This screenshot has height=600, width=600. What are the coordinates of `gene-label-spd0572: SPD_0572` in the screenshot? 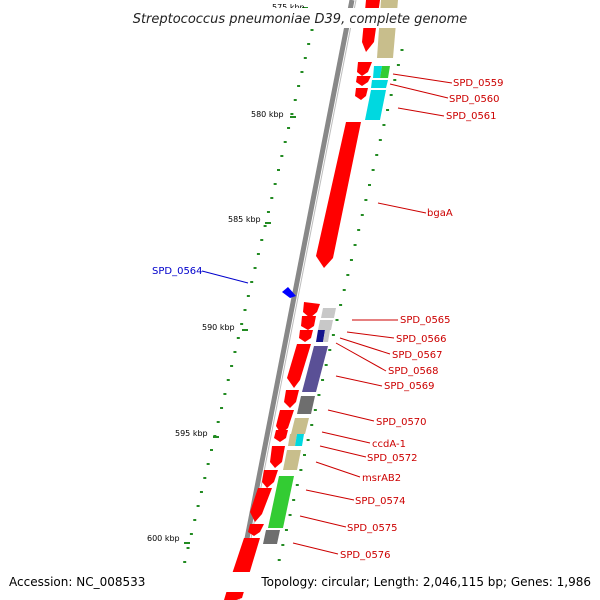 It's located at (392, 458).